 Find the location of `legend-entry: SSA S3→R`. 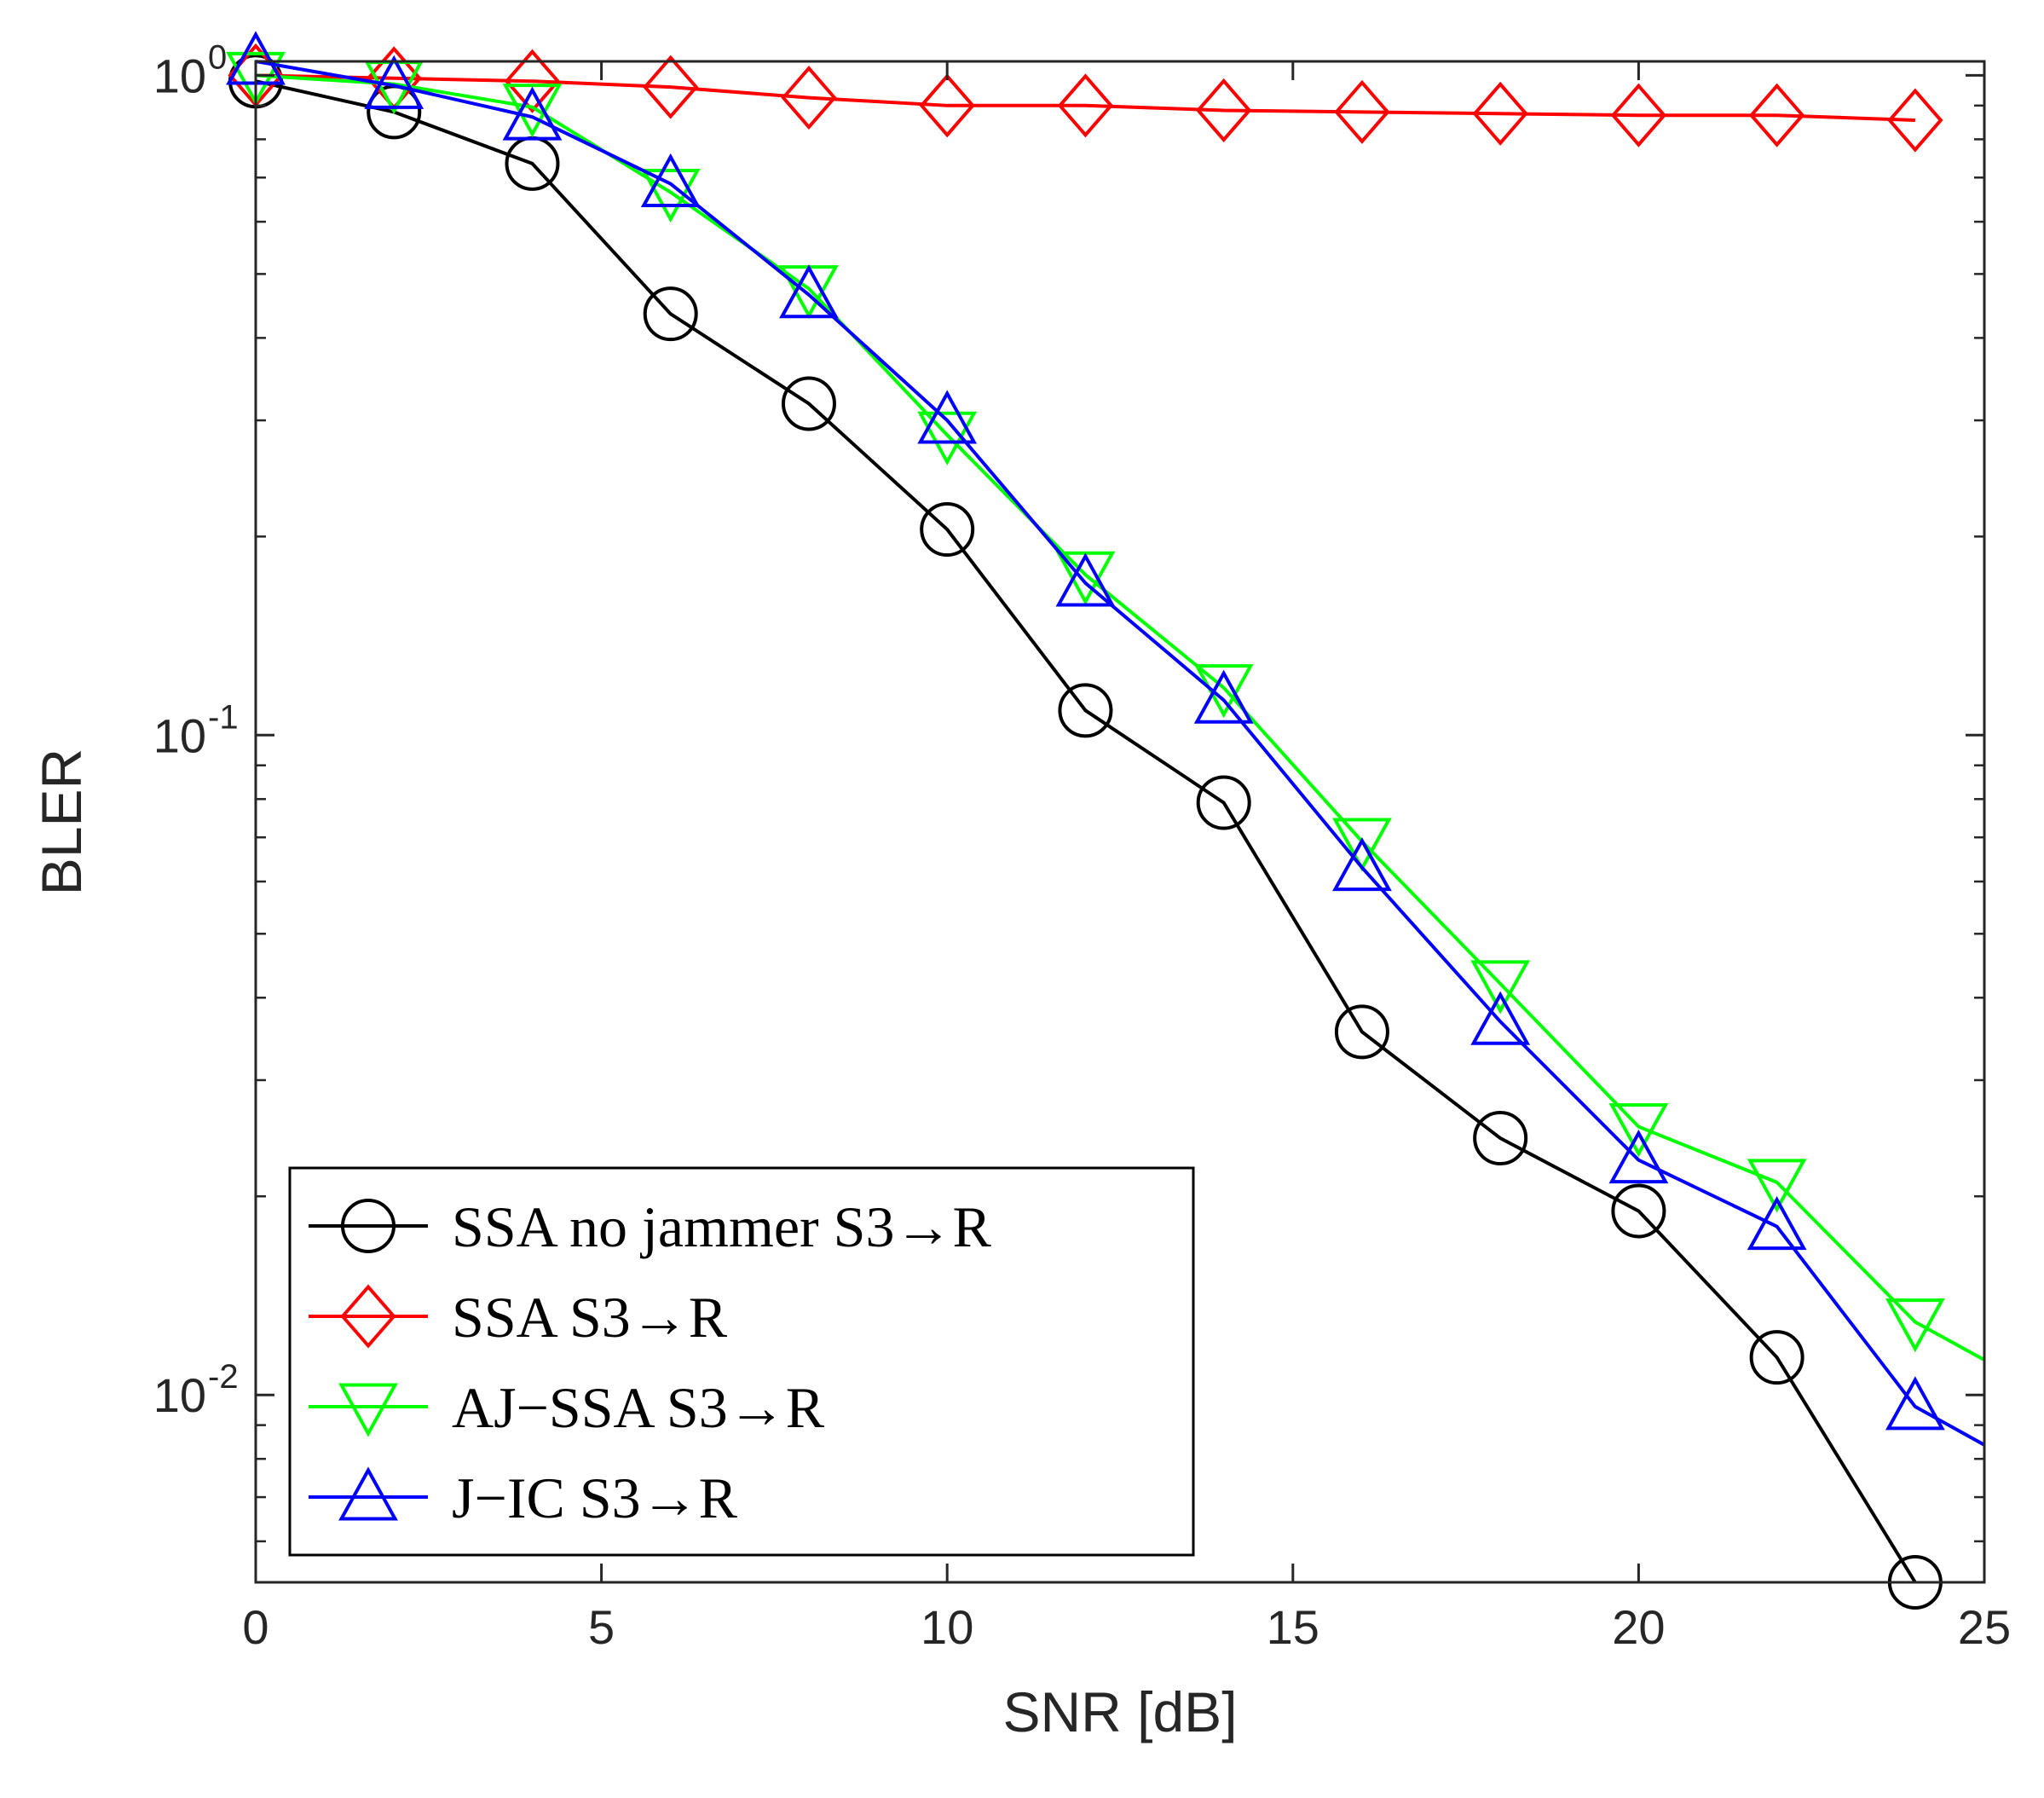

legend-entry: SSA S3→R is located at coordinates (518, 1317).